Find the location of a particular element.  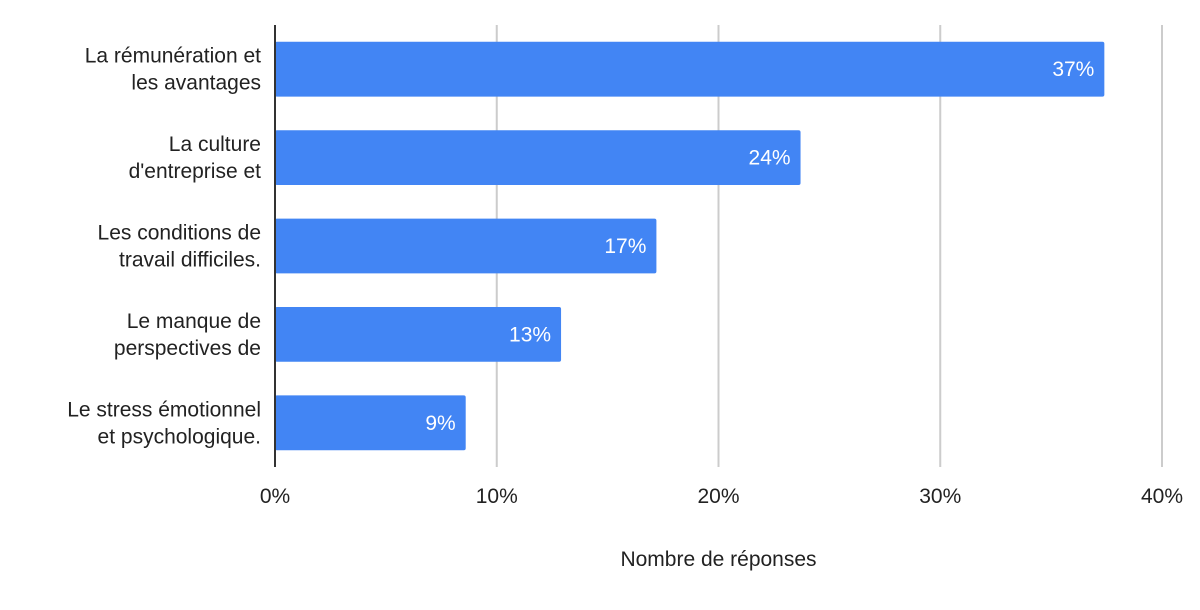

category-label: La rémunération et les avantages is located at coordinates (173, 70).